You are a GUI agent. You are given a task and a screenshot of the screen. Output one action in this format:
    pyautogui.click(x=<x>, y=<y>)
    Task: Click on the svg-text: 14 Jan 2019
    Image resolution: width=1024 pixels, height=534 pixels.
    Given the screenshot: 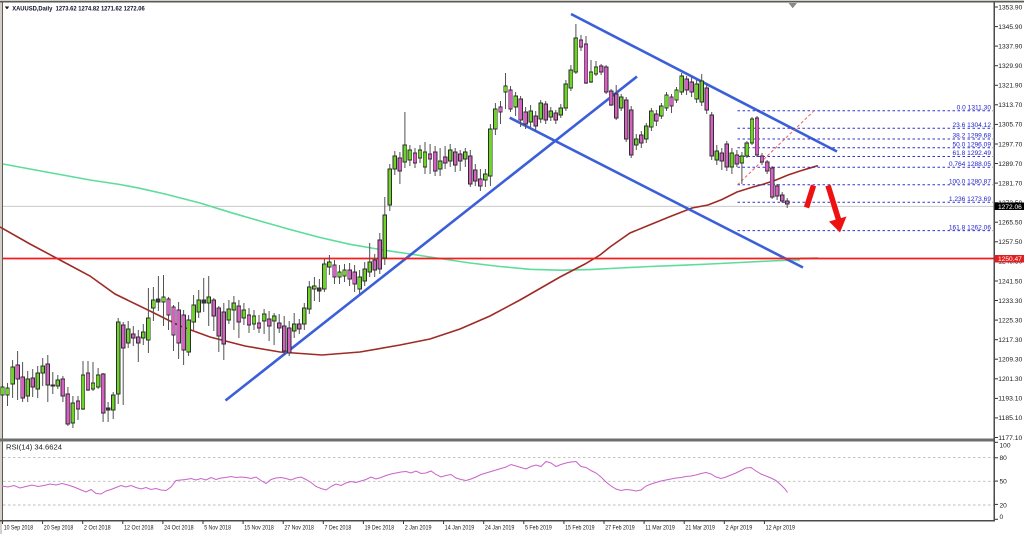 What is the action you would take?
    pyautogui.click(x=460, y=528)
    